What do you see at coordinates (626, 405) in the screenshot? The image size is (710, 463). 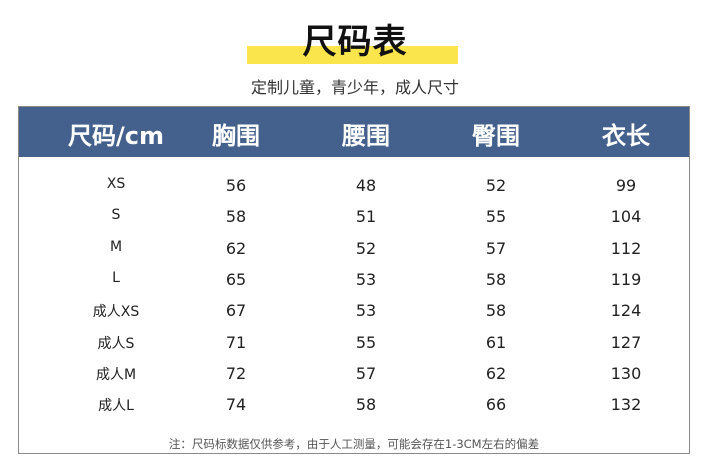 I see `cell-length: 132` at bounding box center [626, 405].